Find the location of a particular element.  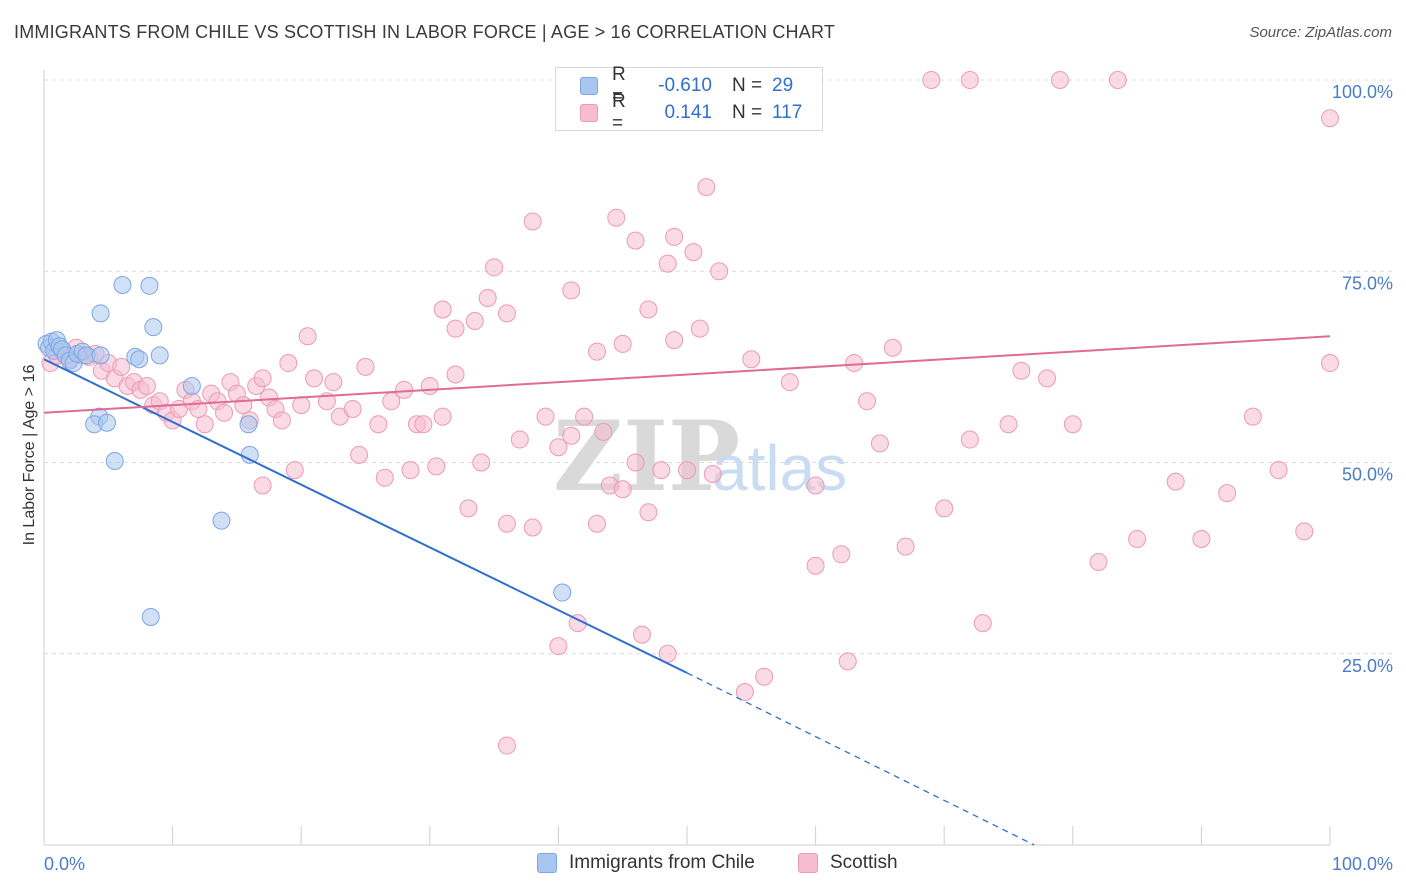

trend-line-chile-extension is located at coordinates (860, 759).